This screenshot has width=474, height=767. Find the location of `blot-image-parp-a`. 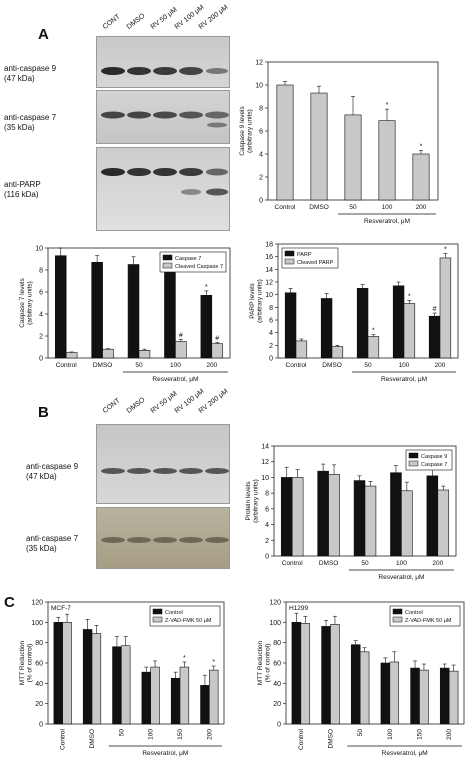

blot-image-parp-a is located at coordinates (163, 189).